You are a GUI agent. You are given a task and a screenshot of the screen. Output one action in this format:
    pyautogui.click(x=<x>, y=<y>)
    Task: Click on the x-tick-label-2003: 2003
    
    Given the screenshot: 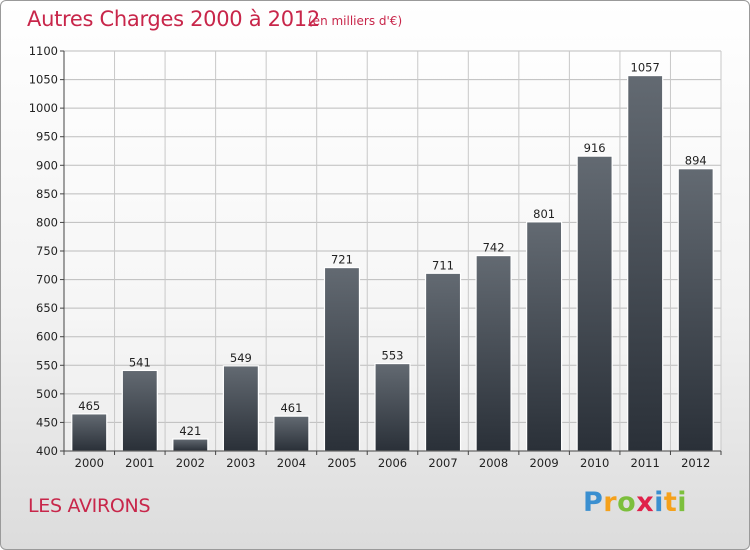 What is the action you would take?
    pyautogui.click(x=240, y=463)
    